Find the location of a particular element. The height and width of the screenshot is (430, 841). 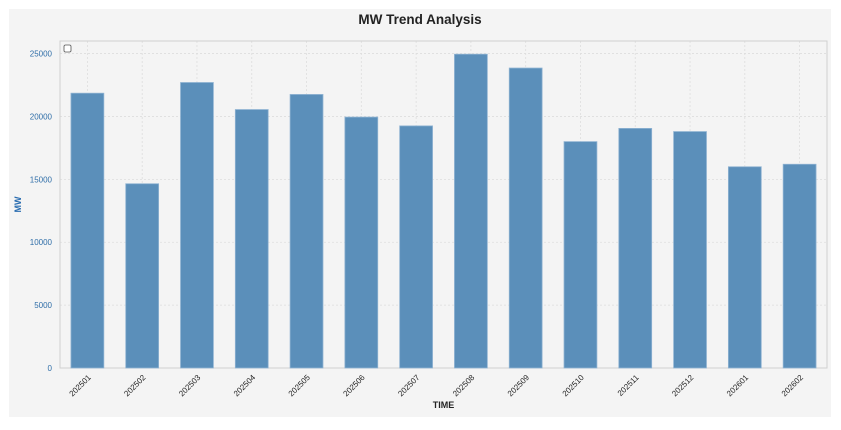

x-tick-label: 202602 is located at coordinates (793, 386).